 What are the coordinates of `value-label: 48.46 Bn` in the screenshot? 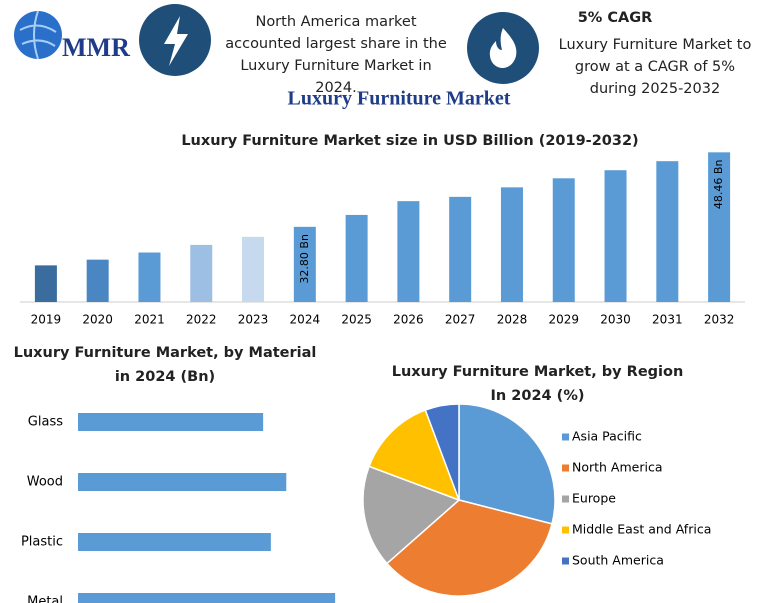 It's located at (718, 185).